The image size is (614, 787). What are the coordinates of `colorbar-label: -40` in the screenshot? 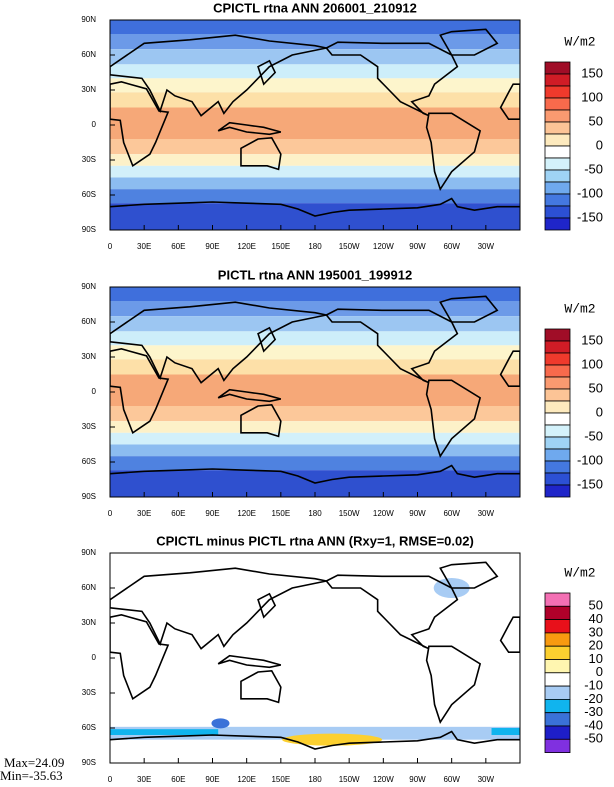 It's located at (593, 724).